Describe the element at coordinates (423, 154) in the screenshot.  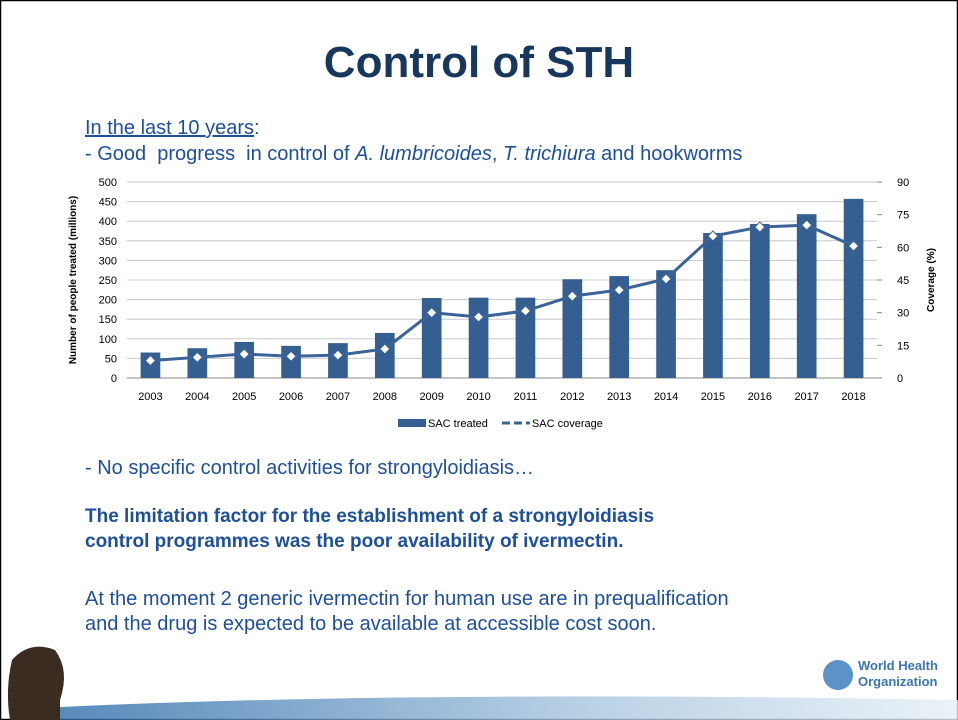
I see `species: A. lumbricoides` at that location.